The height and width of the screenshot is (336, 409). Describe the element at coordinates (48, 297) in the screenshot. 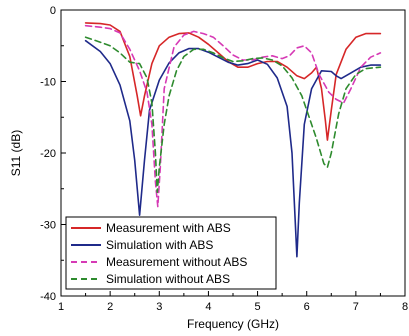

I see `y-tick-label: -40` at that location.